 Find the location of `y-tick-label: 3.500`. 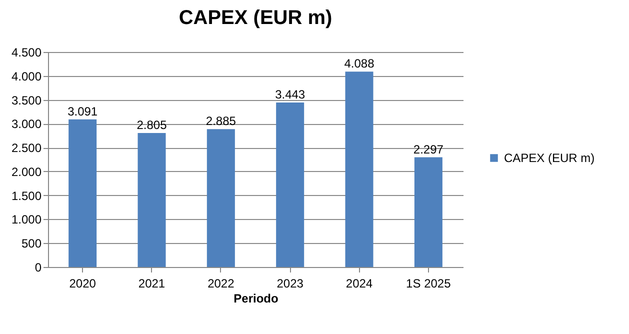

y-tick-label: 3.500 is located at coordinates (26, 100).